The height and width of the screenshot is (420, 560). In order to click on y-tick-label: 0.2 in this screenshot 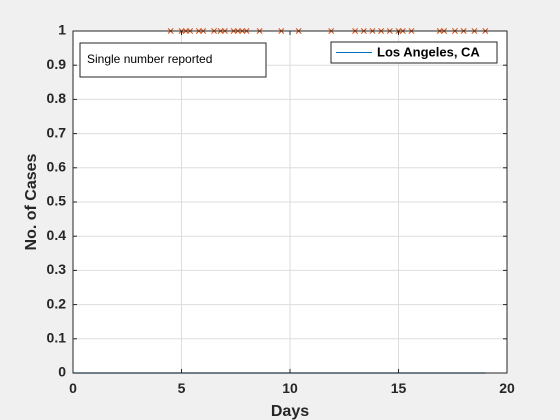, I will do `click(57, 303)`.